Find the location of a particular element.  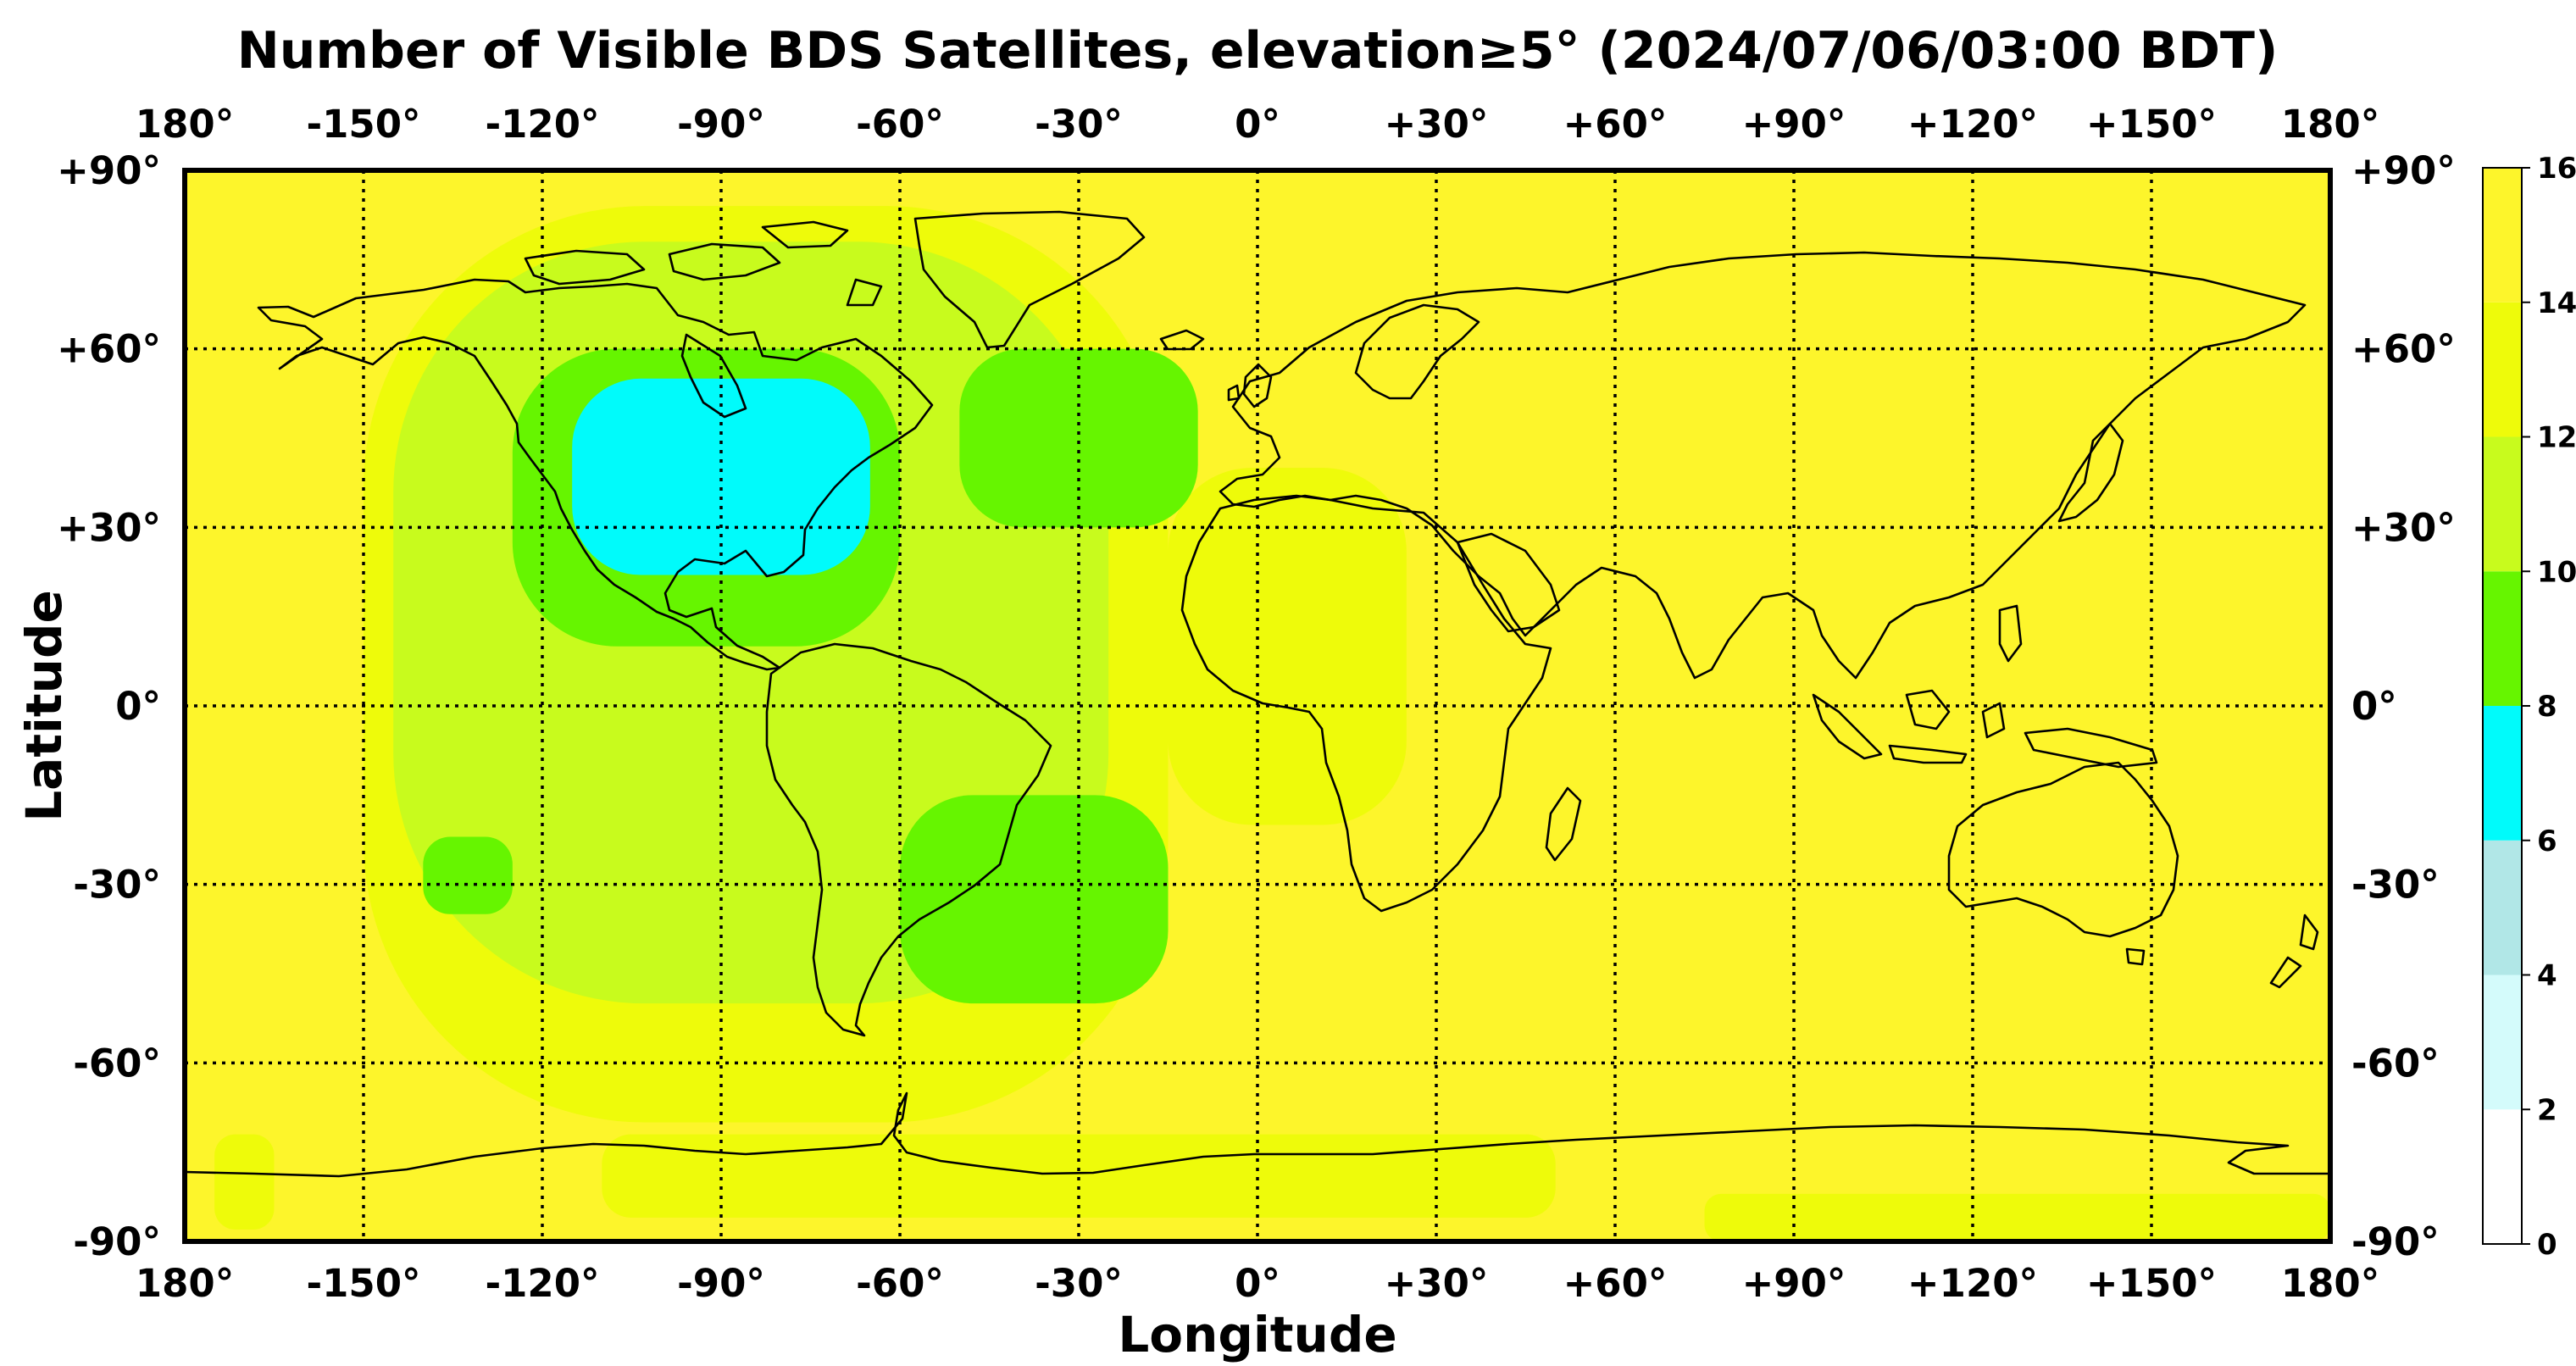

y-tick-label-right: -30° is located at coordinates (2395, 885).